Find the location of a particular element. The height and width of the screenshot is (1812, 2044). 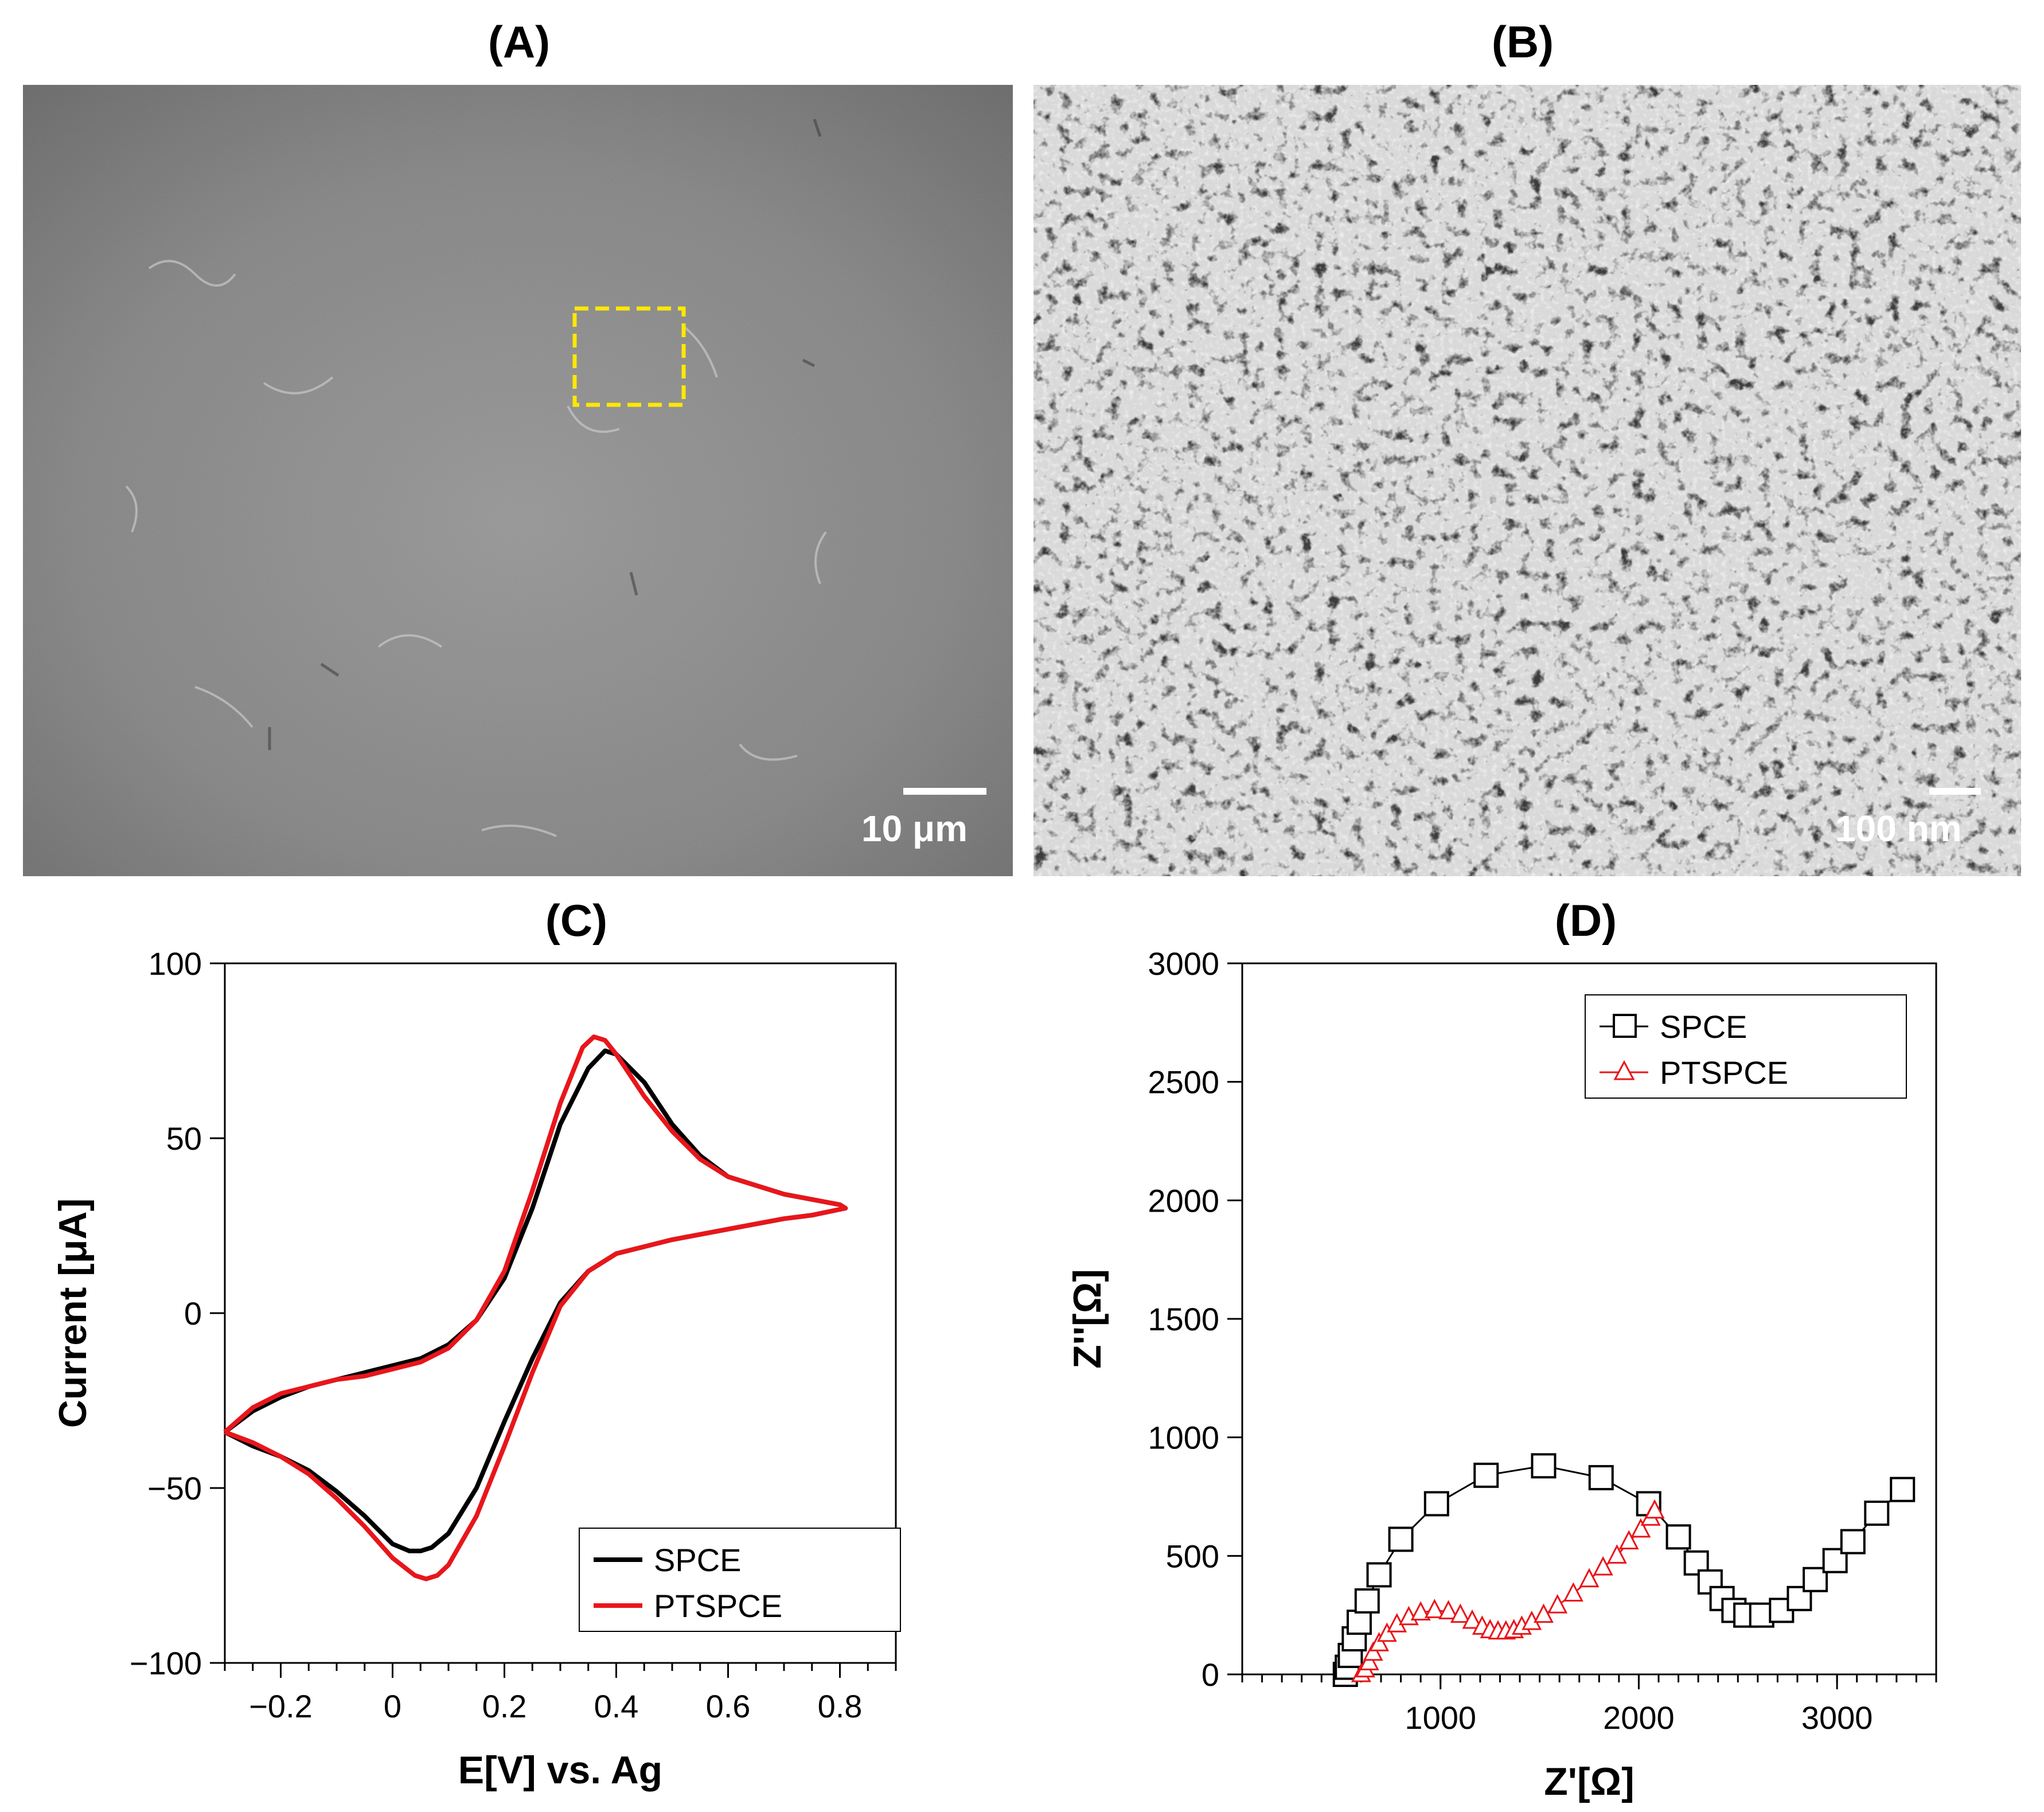

panel-b-title: (B) is located at coordinates (1522, 42).